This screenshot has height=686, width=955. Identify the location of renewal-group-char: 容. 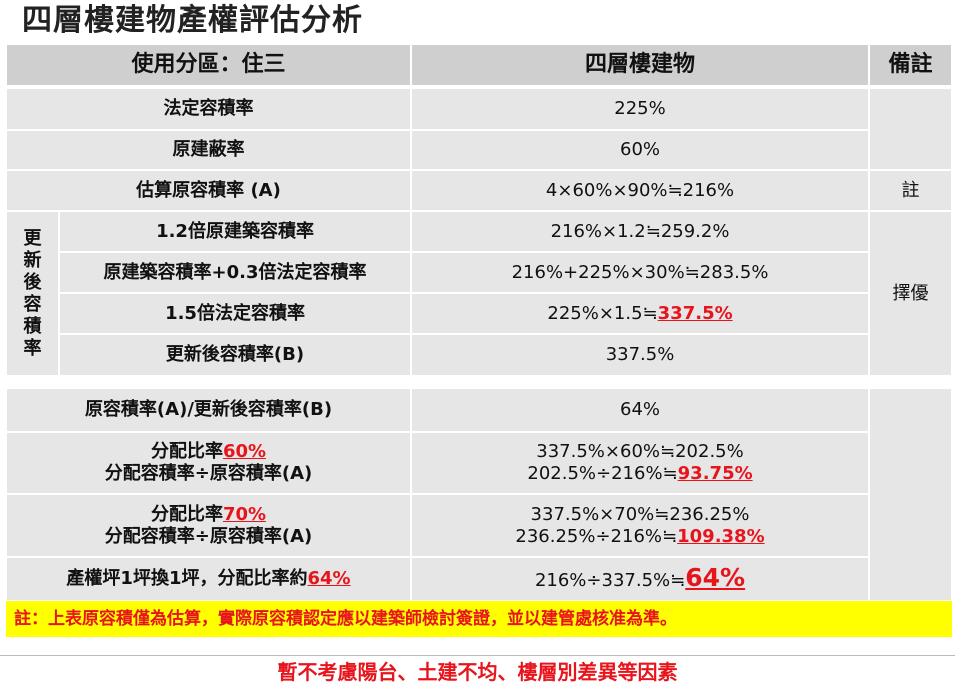
(32, 304).